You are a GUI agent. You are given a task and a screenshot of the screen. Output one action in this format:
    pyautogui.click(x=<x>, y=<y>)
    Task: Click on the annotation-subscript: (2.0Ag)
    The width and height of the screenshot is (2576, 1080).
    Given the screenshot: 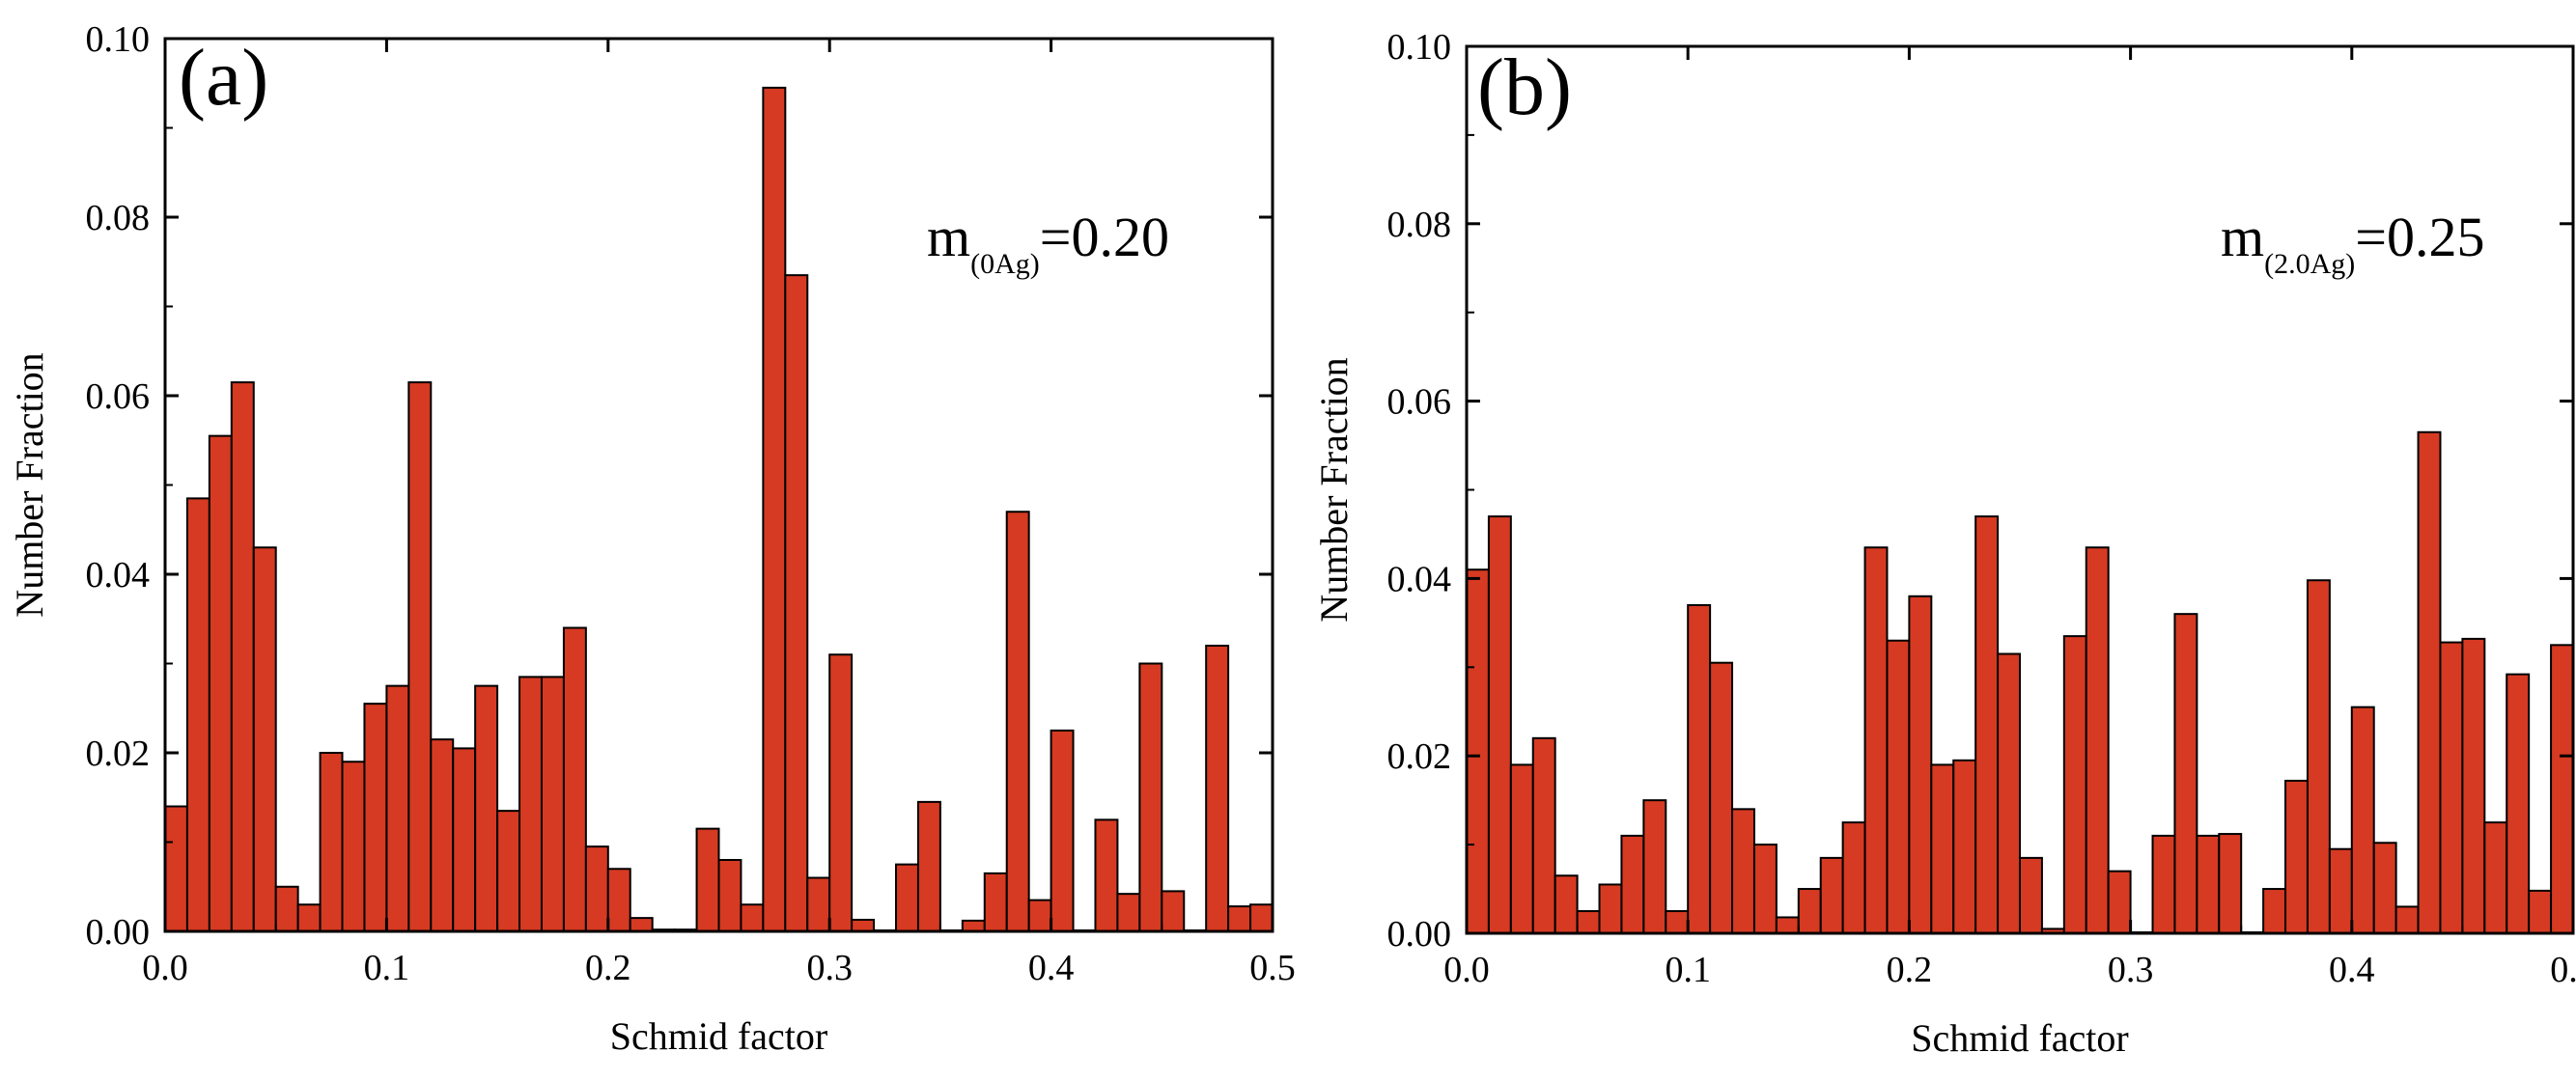 What is the action you would take?
    pyautogui.click(x=2310, y=264)
    